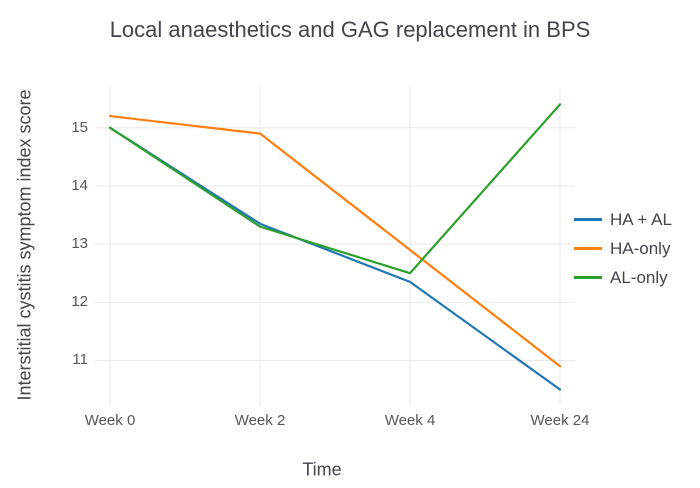 Image resolution: width=700 pixels, height=488 pixels. I want to click on legend-item-ha-al: HA + AL, so click(623, 219).